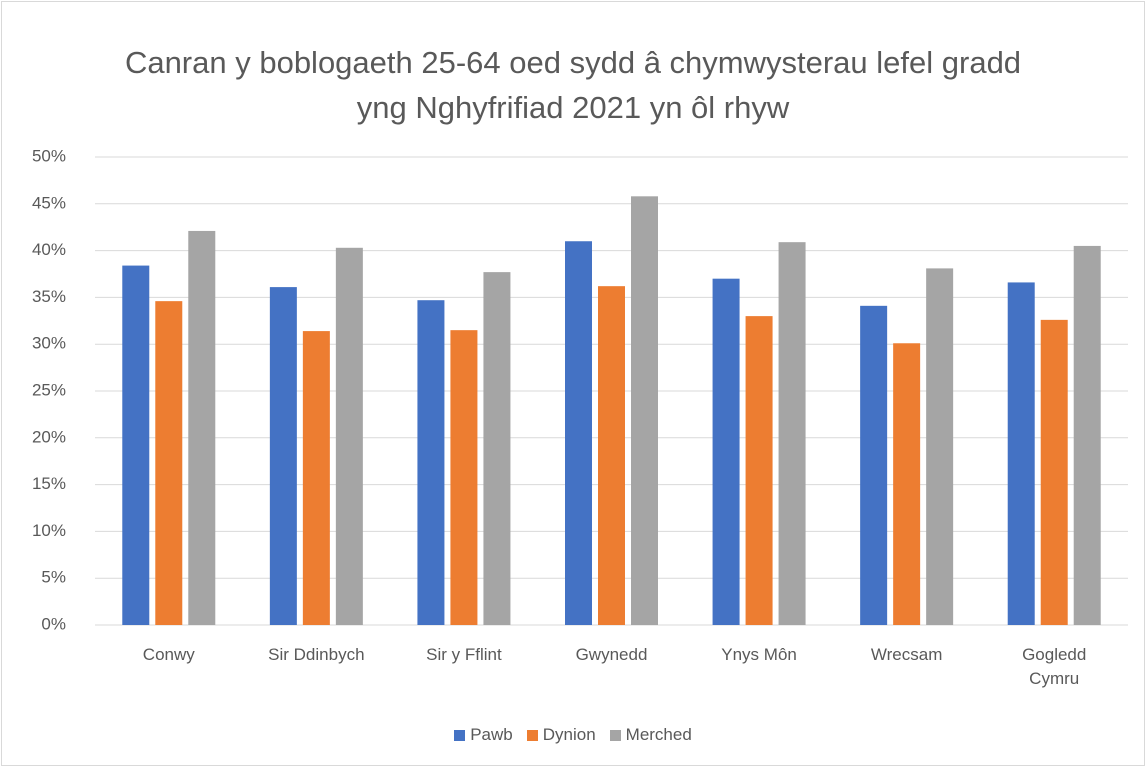 This screenshot has width=1146, height=767. I want to click on x-tick-label: Ynys Môn, so click(759, 654).